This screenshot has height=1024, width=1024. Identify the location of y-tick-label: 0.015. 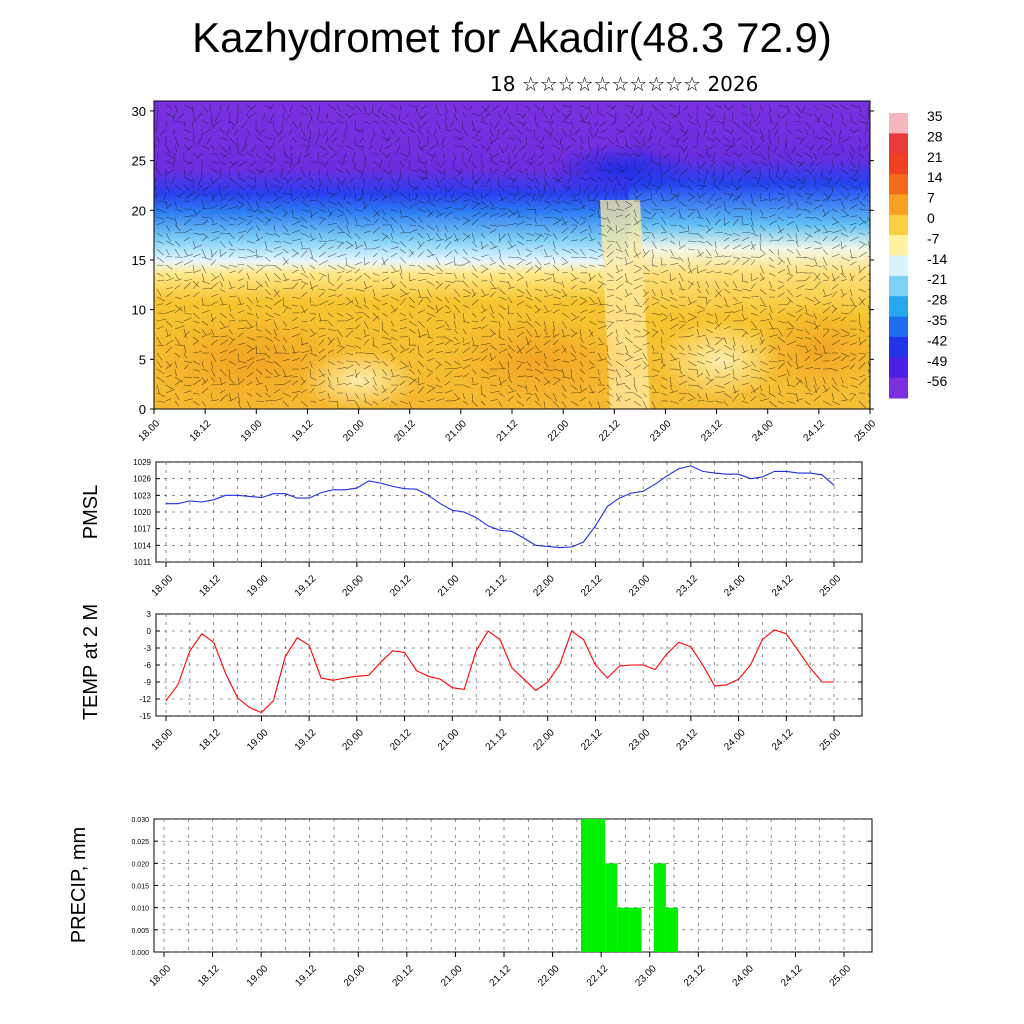
(140, 887).